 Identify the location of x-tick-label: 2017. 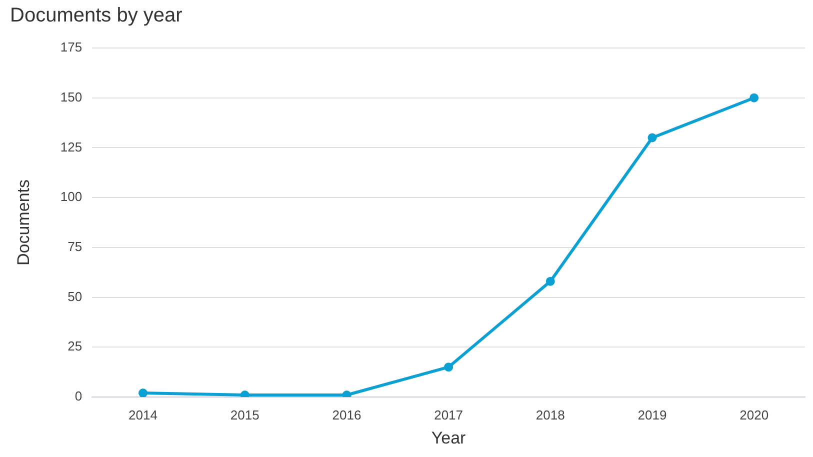
(449, 414).